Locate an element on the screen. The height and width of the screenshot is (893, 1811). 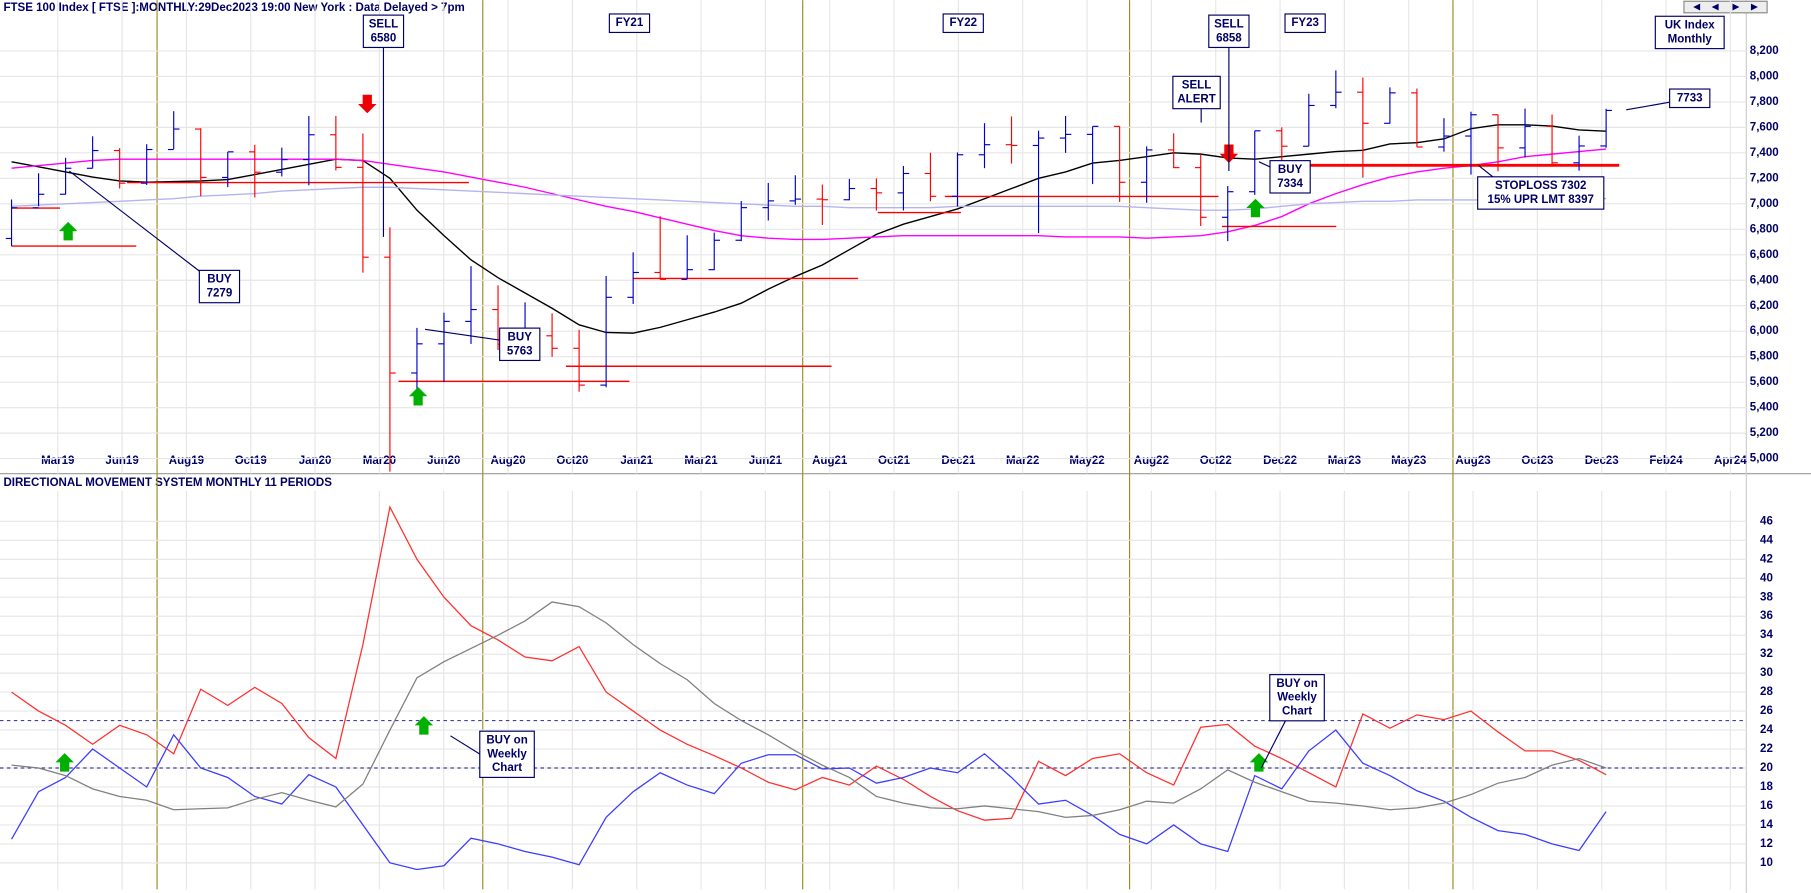
annotation-text: 6580 is located at coordinates (384, 38).